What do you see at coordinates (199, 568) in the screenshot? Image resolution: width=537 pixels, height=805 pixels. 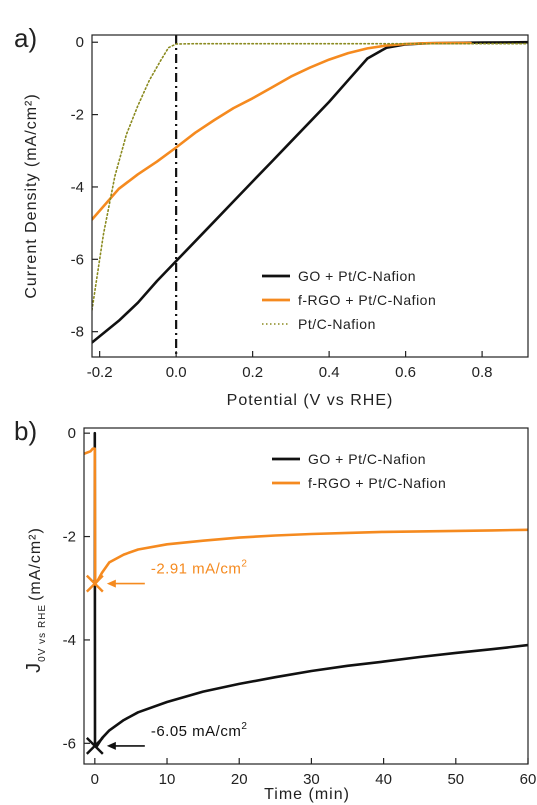 I see `b-annotation-label-0: -2.91 mA/cm2` at bounding box center [199, 568].